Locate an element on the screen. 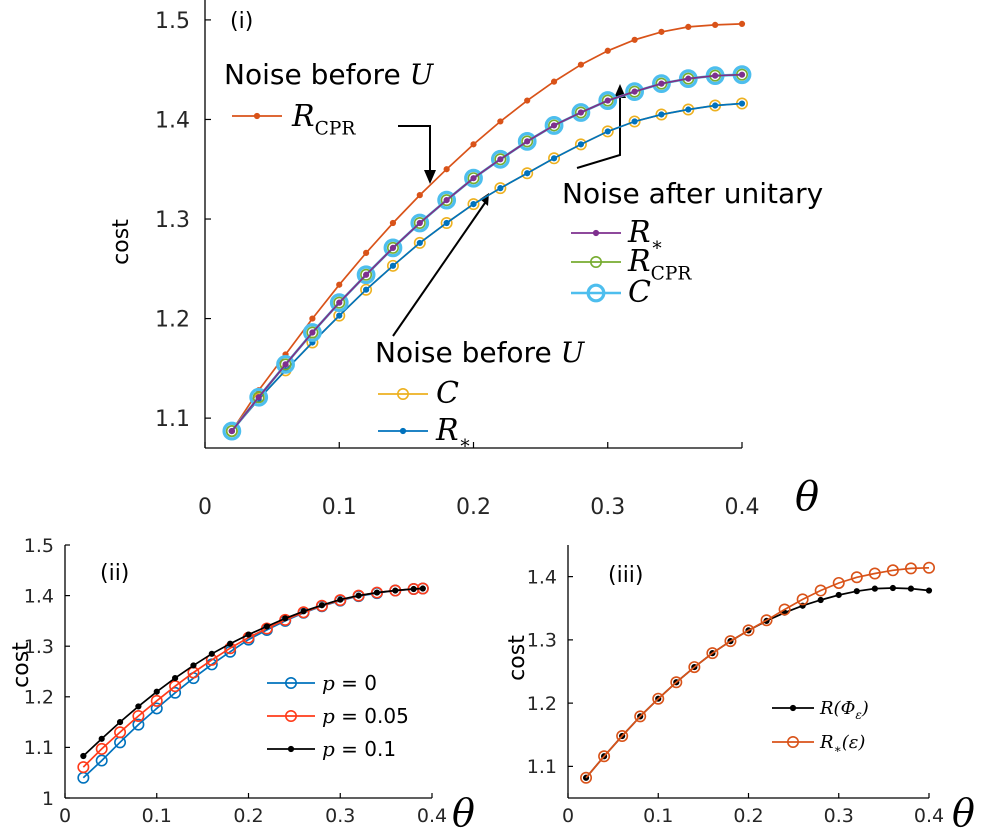  y-tick-label: 1.1 is located at coordinates (39, 748).